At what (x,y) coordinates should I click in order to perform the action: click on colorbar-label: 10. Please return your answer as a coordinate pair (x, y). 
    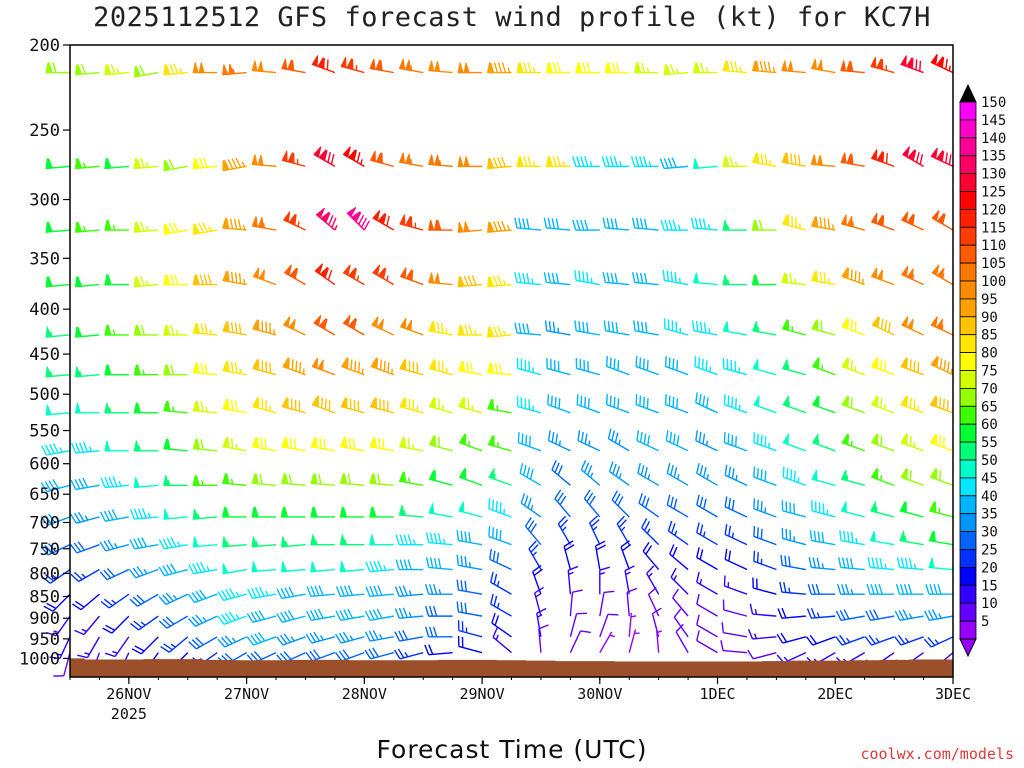
    Looking at the image, I should click on (989, 604).